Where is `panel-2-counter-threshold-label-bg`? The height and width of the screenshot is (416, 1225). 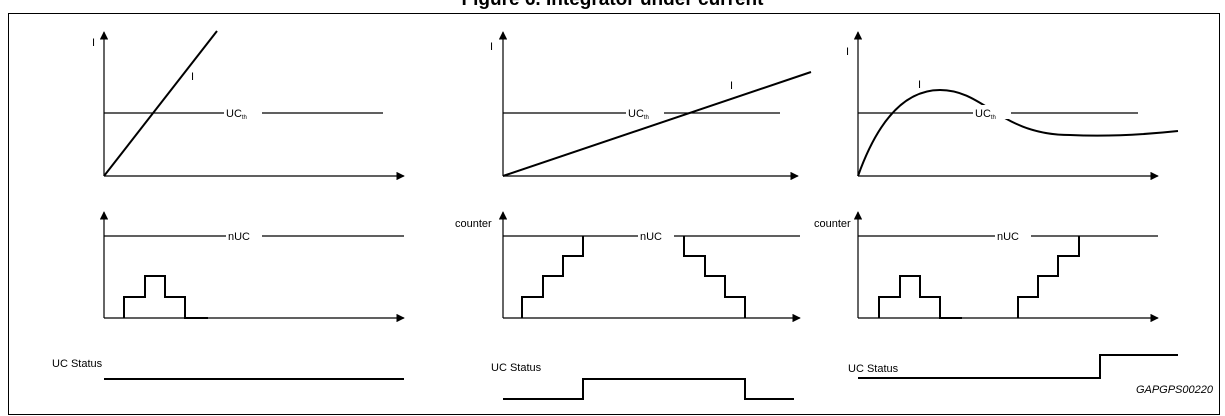 panel-2-counter-threshold-label-bg is located at coordinates (656, 236).